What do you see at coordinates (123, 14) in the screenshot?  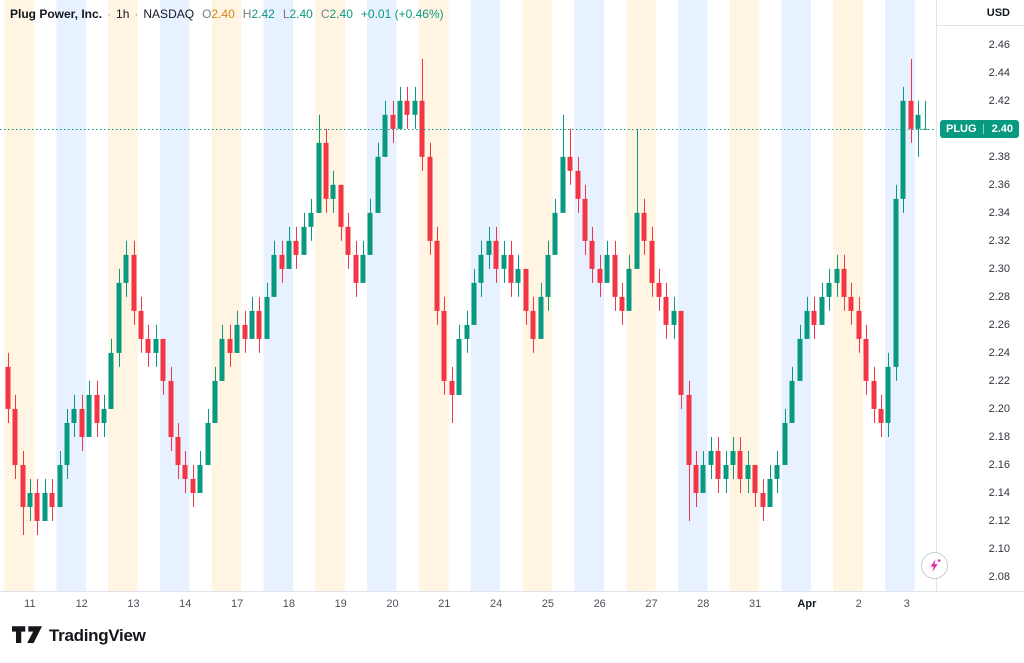 I see `interval-label: 1h` at bounding box center [123, 14].